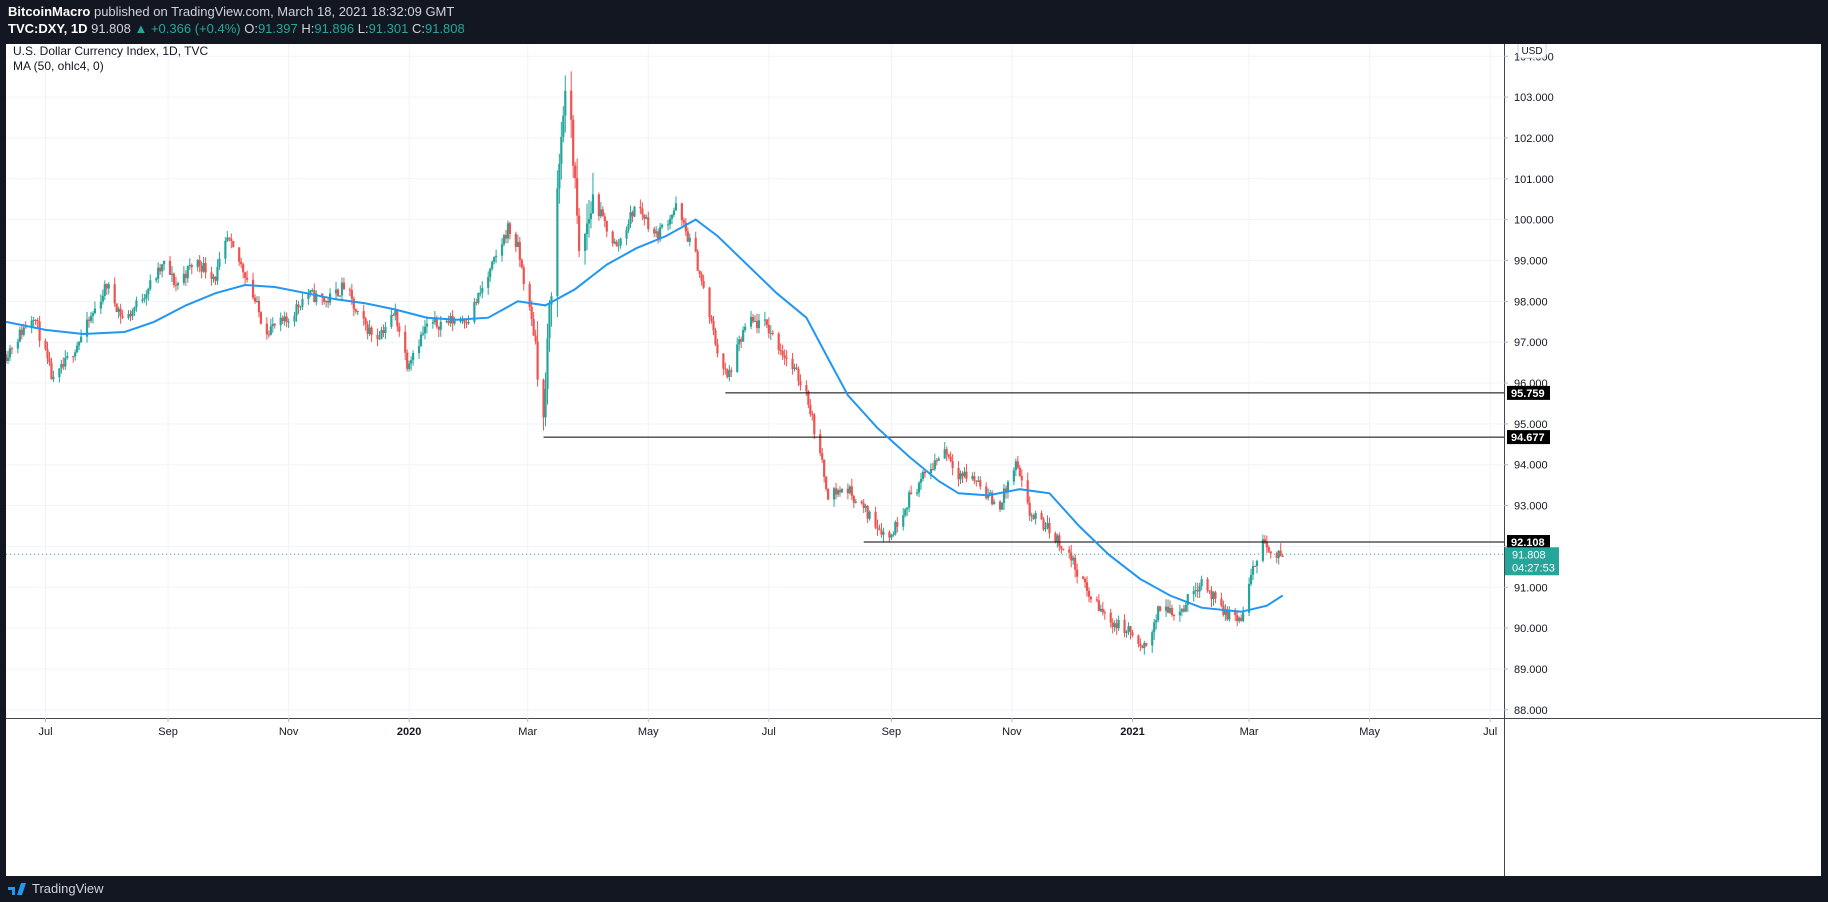  Describe the element at coordinates (1528, 542) in the screenshot. I see `price-line-badge` at that location.